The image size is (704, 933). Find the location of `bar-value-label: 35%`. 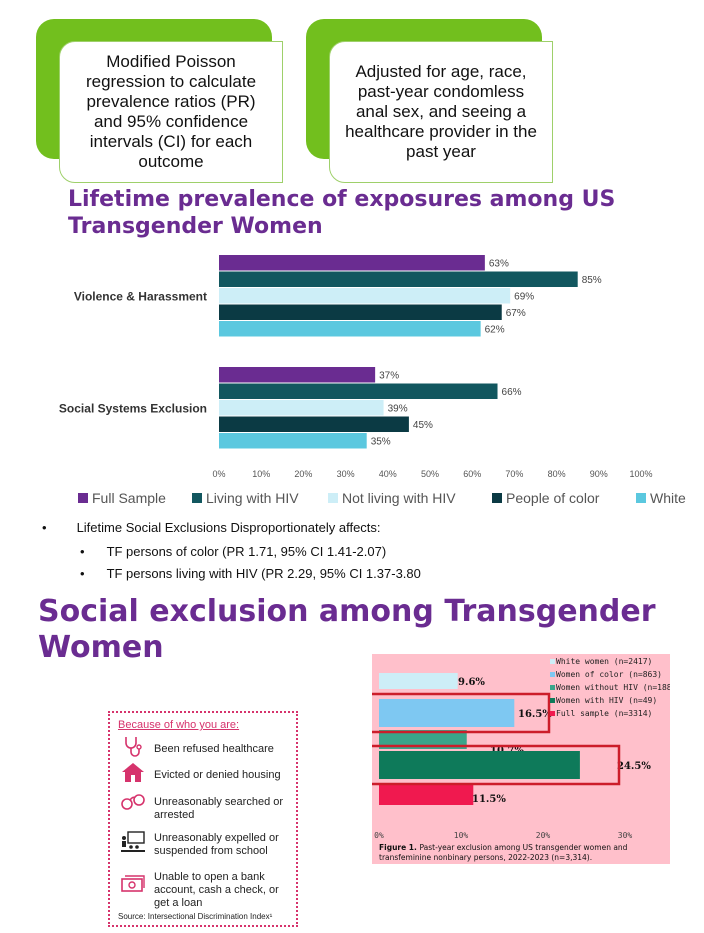

bar-value-label: 35% is located at coordinates (381, 442).